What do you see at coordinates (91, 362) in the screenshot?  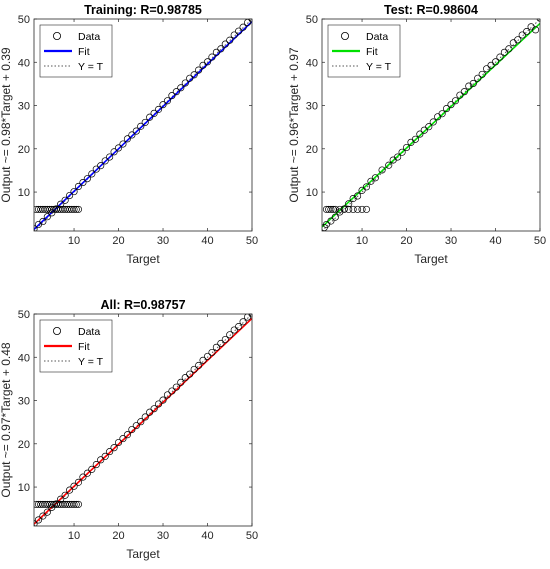 I see `legend-label: Y = T` at bounding box center [91, 362].